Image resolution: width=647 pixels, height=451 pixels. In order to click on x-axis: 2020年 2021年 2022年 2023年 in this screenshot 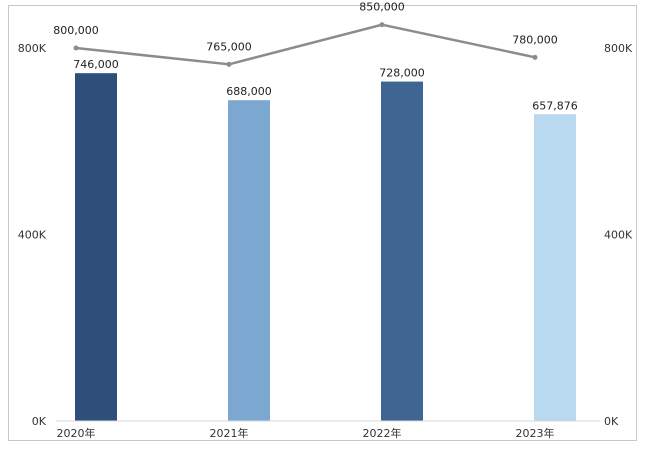, I will do `click(328, 430)`.